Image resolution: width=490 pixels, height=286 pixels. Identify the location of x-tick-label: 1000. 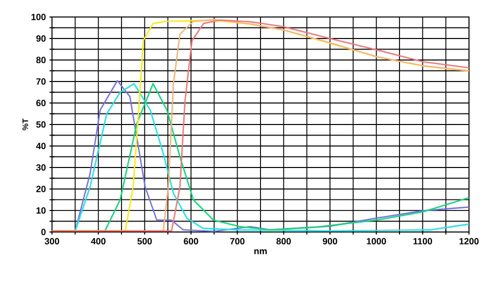
(376, 241).